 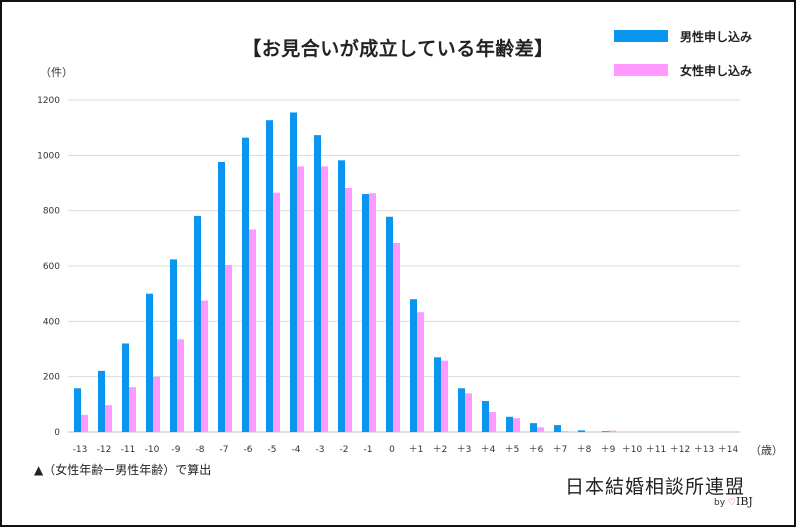 What do you see at coordinates (655, 487) in the screenshot?
I see `brand-name: 日本結婚相談所連盟` at bounding box center [655, 487].